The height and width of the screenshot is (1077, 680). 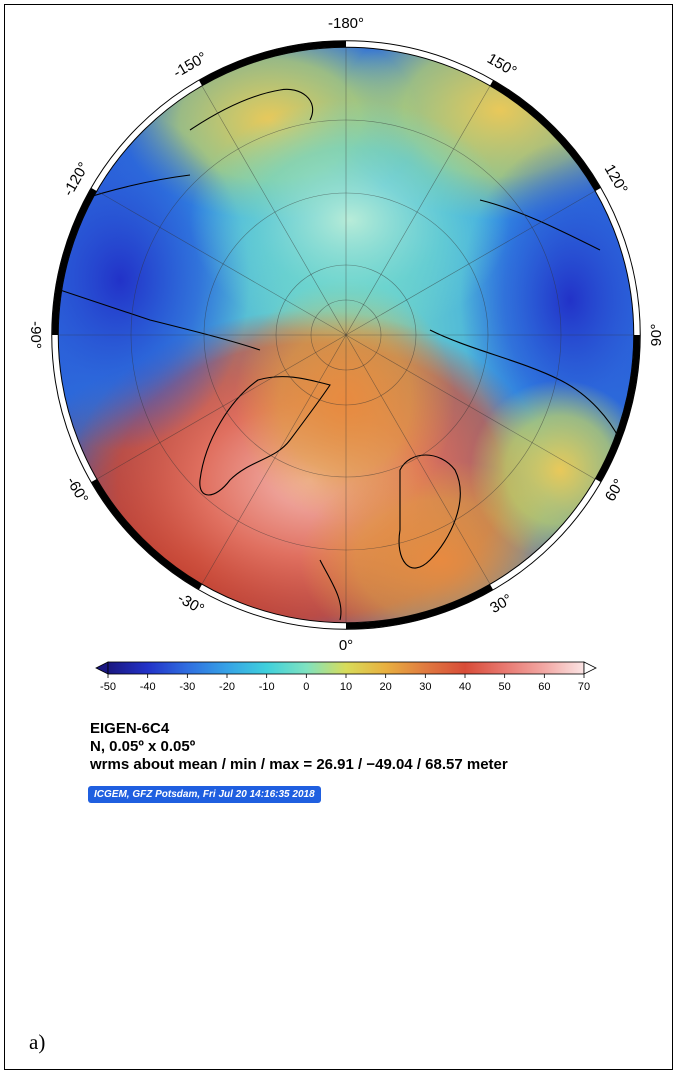 I want to click on colorbar-arrow-low, so click(x=102, y=668).